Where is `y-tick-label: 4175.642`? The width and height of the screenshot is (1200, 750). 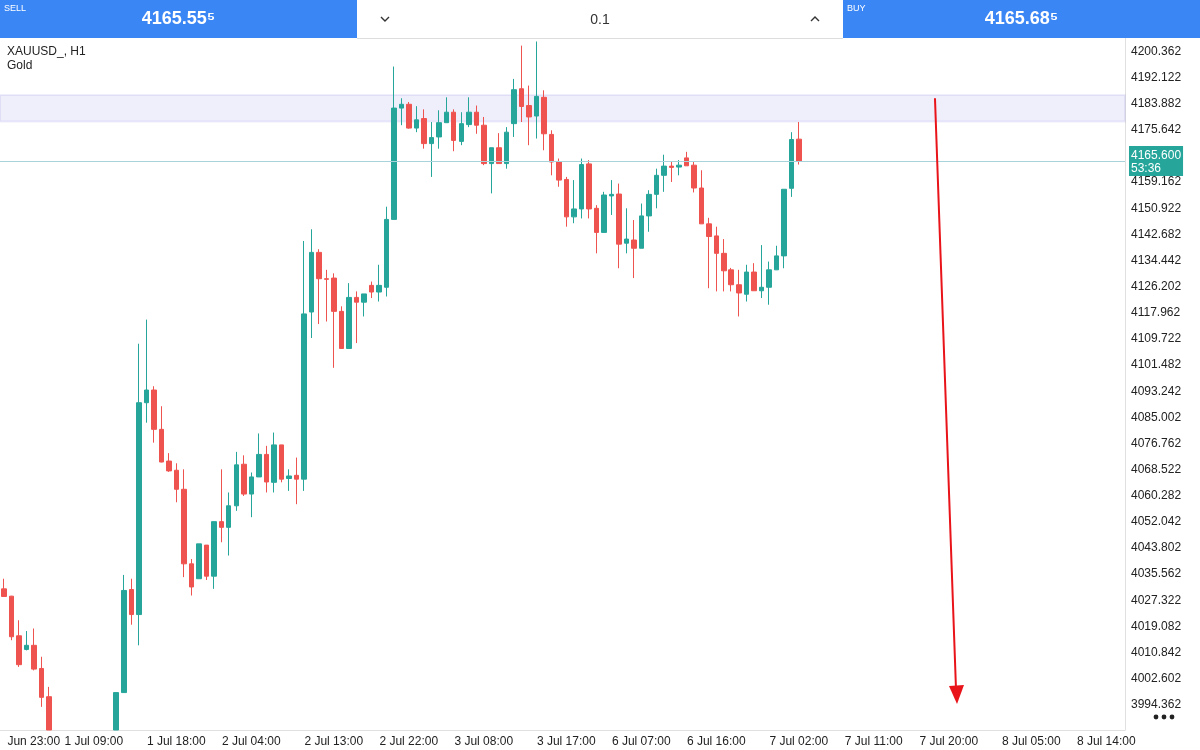
y-tick-label: 4175.642 is located at coordinates (1156, 129).